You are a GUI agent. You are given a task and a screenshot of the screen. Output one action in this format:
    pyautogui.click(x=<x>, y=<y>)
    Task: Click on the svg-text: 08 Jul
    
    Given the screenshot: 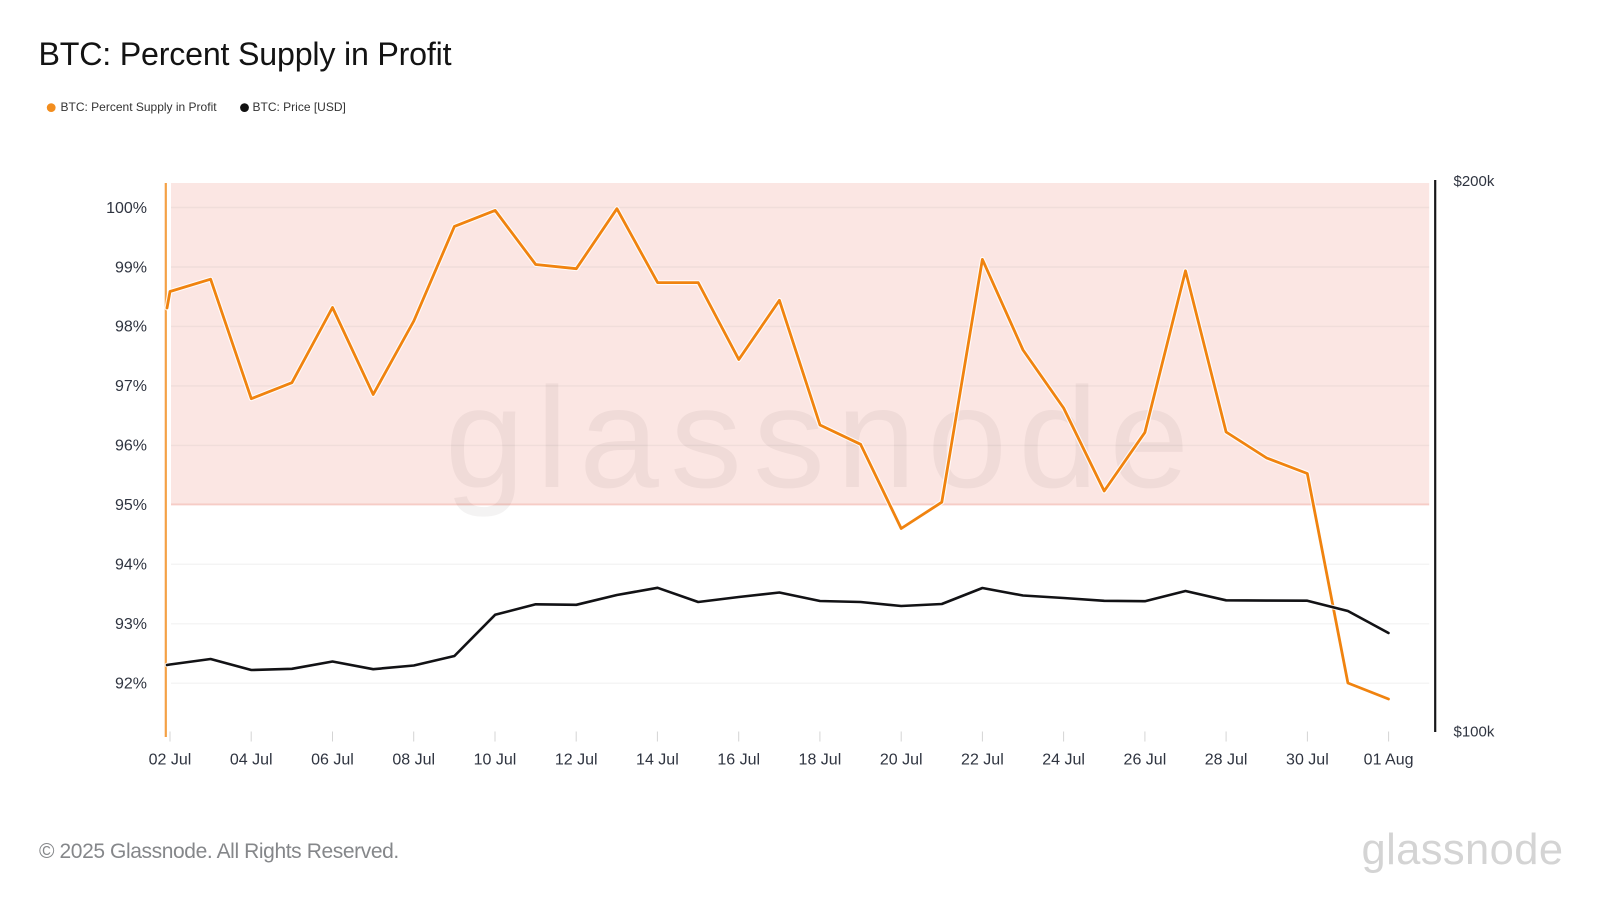 What is the action you would take?
    pyautogui.click(x=413, y=760)
    